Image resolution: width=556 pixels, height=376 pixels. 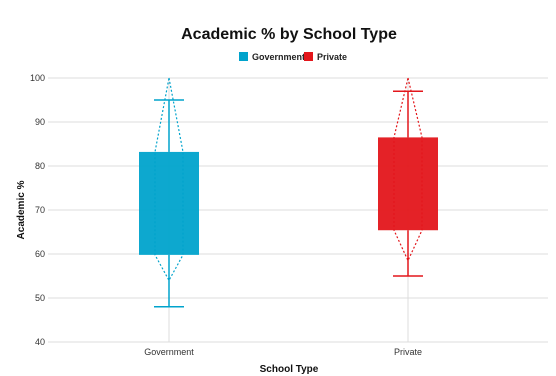 I want to click on y-tick-label-70: 70, so click(x=40, y=210).